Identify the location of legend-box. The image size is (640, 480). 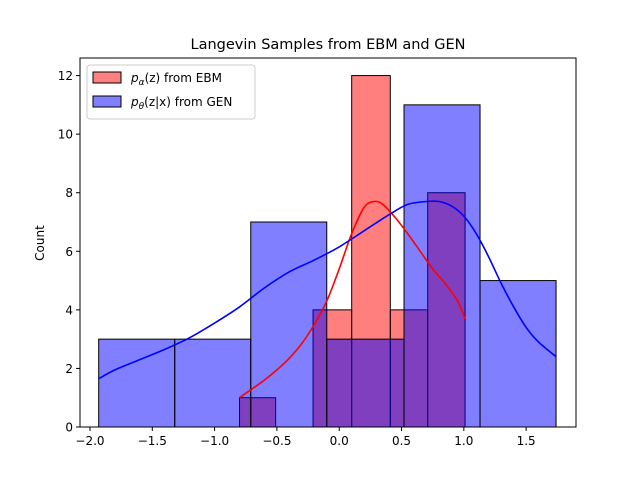
(171, 92).